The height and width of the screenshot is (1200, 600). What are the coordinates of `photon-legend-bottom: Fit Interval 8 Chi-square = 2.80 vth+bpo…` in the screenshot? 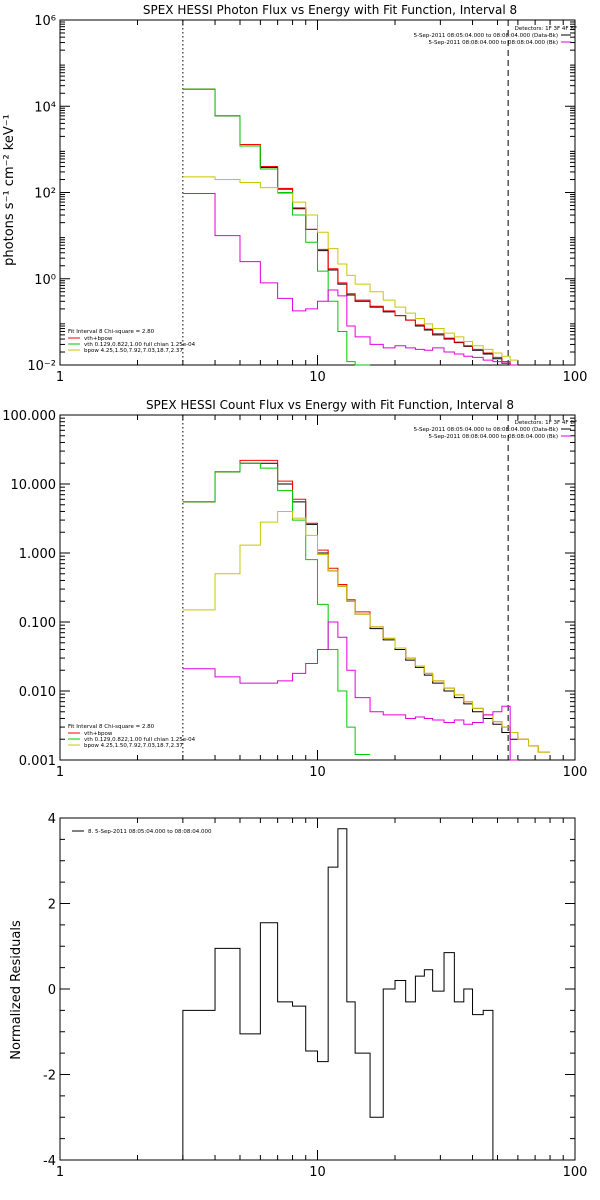 It's located at (132, 341).